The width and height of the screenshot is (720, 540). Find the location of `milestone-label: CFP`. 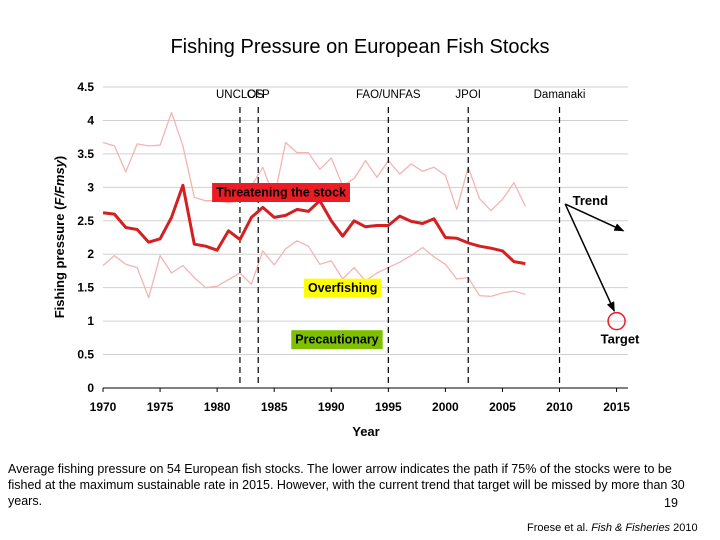

milestone-label: CFP is located at coordinates (258, 95).